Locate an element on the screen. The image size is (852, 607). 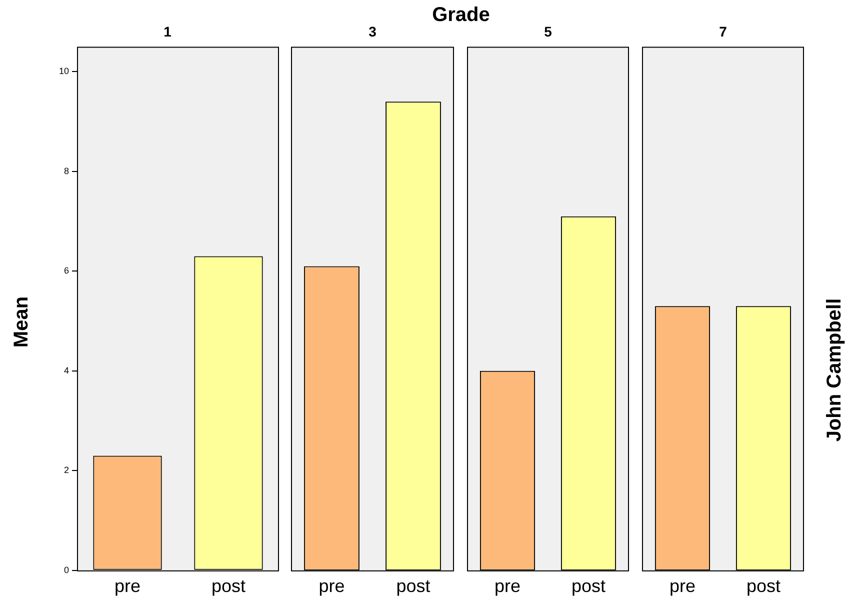
chart-title: 5 is located at coordinates (548, 31).